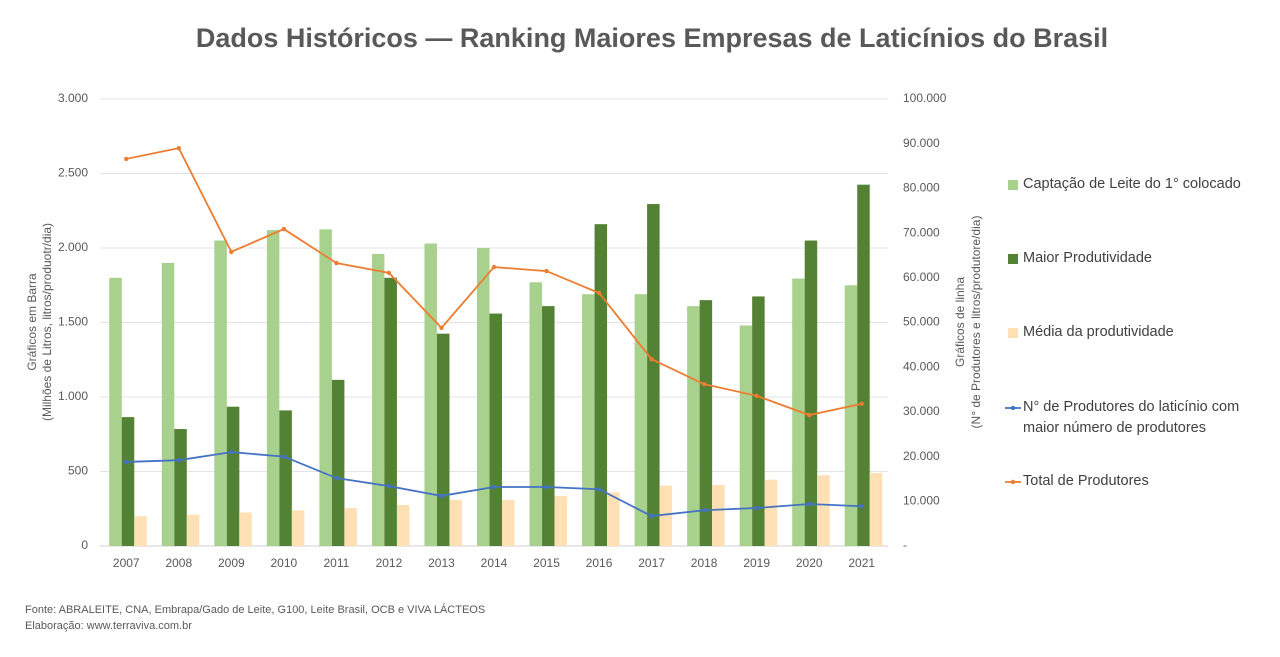 The image size is (1280, 657). Describe the element at coordinates (651, 563) in the screenshot. I see `x-tick-label: 2017` at that location.